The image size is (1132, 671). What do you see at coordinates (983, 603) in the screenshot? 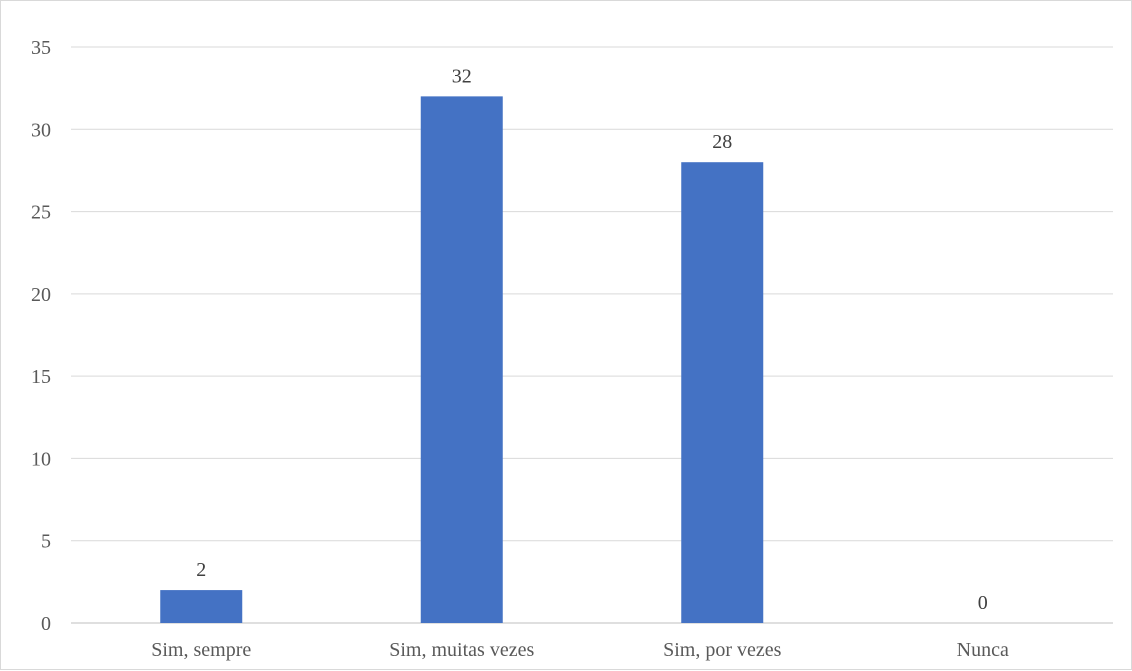
I see `data-label: 0` at bounding box center [983, 603].